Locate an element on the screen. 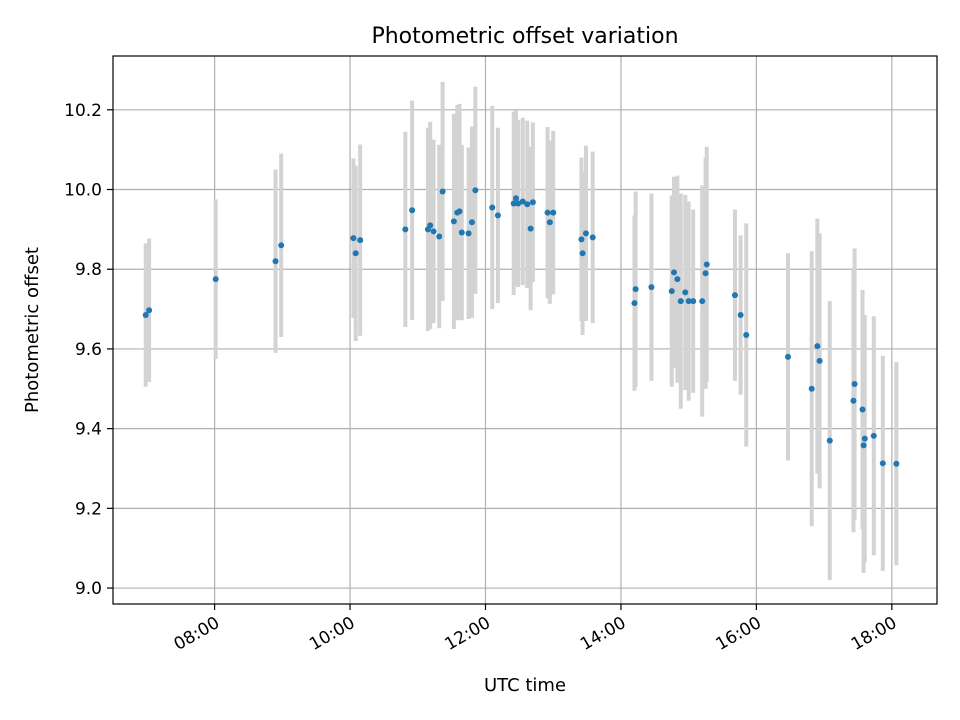 This screenshot has height=720, width=960. y-axis: 9.0 9.2 9.4 9.6 9.8 10.0 10.2 is located at coordinates (88, 350).